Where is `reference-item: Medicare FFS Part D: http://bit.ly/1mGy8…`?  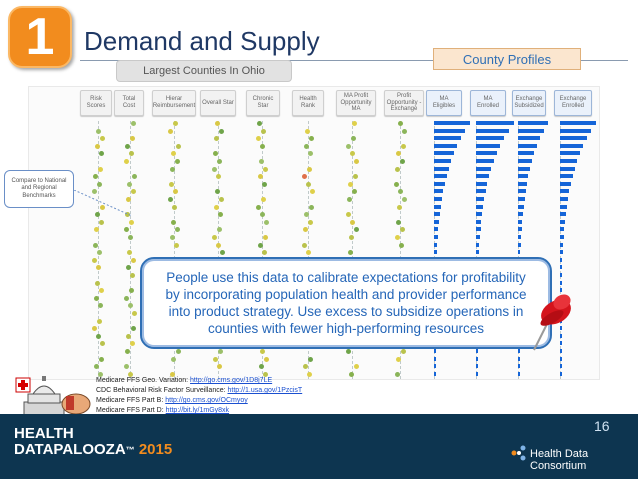 reference-item: Medicare FFS Part D: http://bit.ly/1mGy8… is located at coordinates (163, 410).